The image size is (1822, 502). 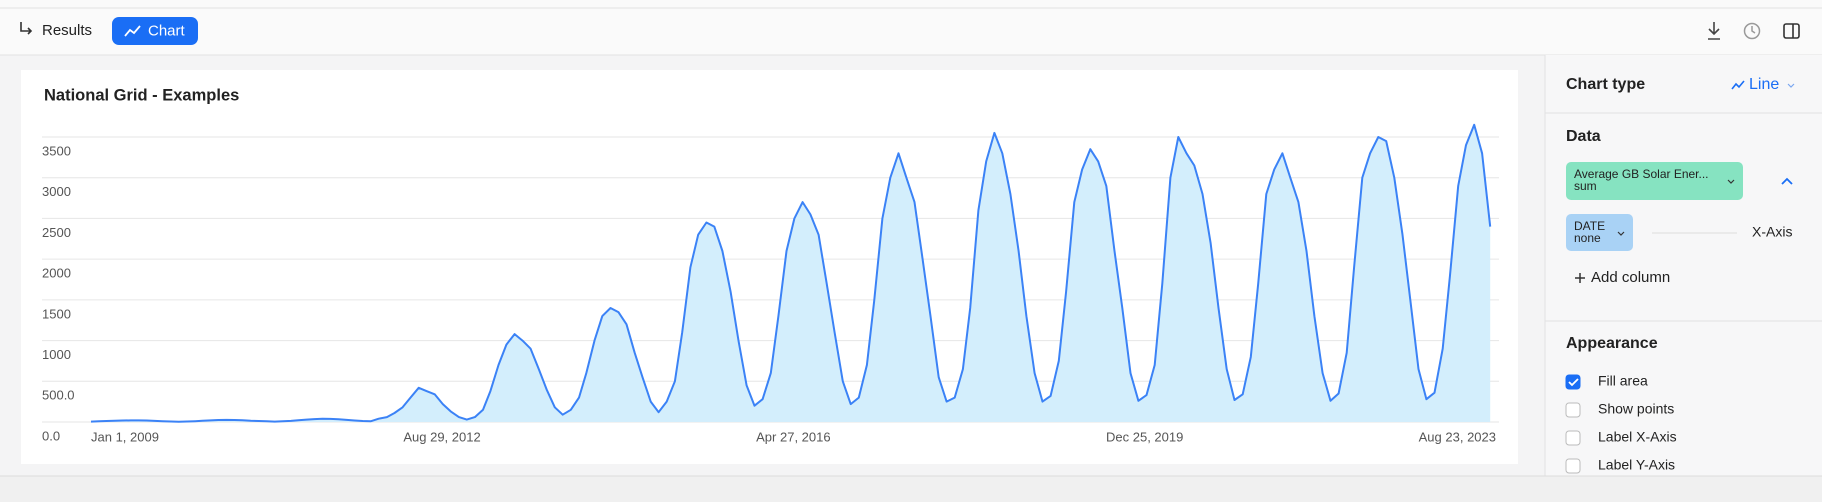 I want to click on sidebar-toggle, so click(x=1791, y=31).